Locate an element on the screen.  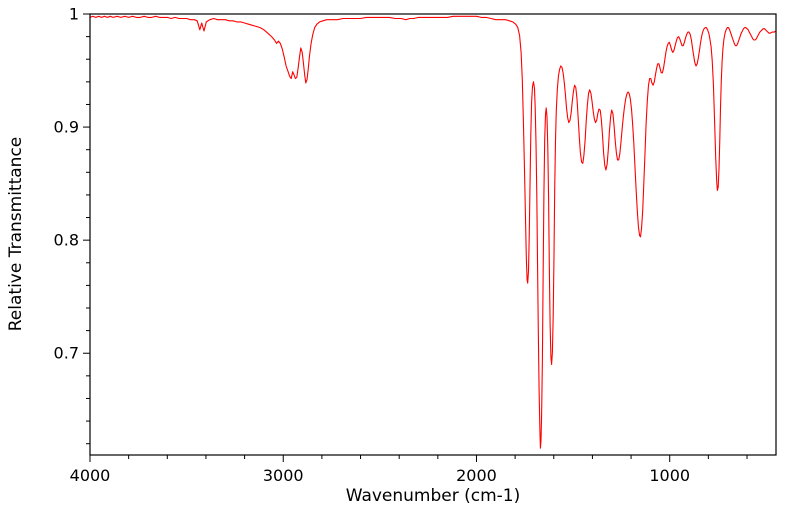
x-tick-label: 2000 is located at coordinates (476, 475).